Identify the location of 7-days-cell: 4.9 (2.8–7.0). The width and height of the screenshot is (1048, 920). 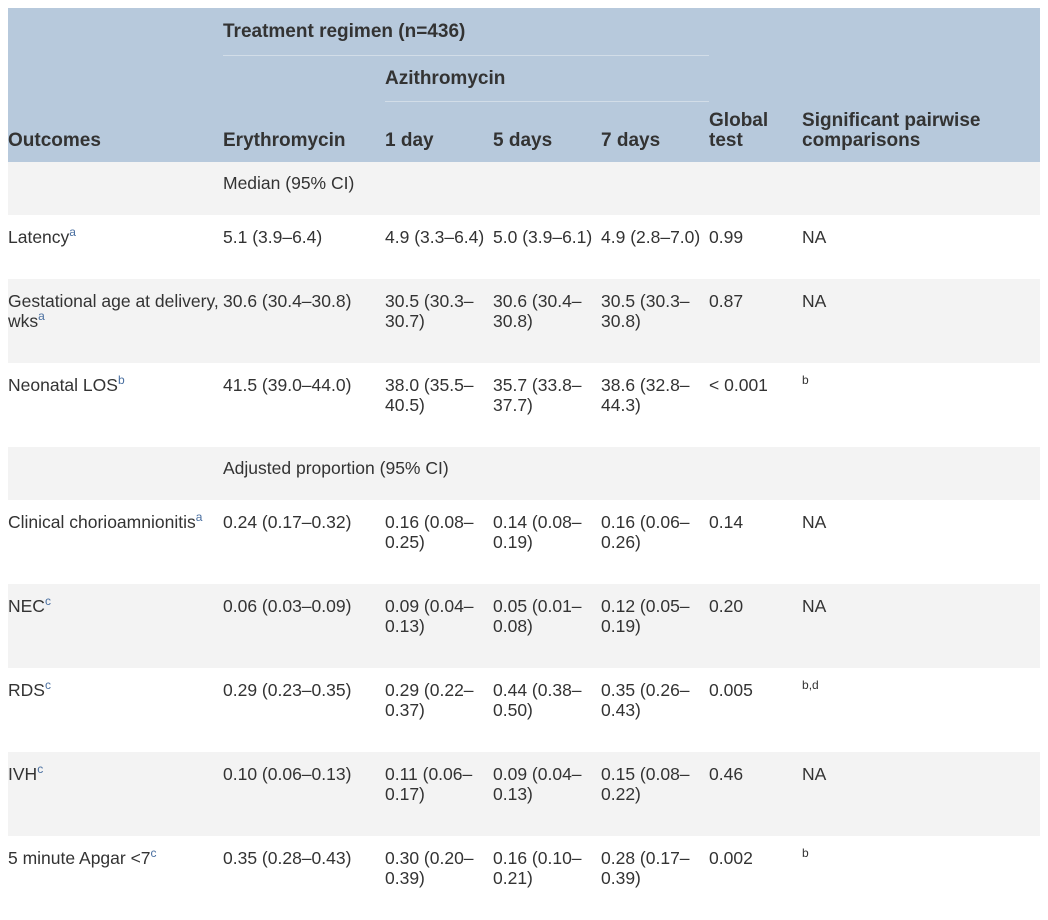
(655, 247).